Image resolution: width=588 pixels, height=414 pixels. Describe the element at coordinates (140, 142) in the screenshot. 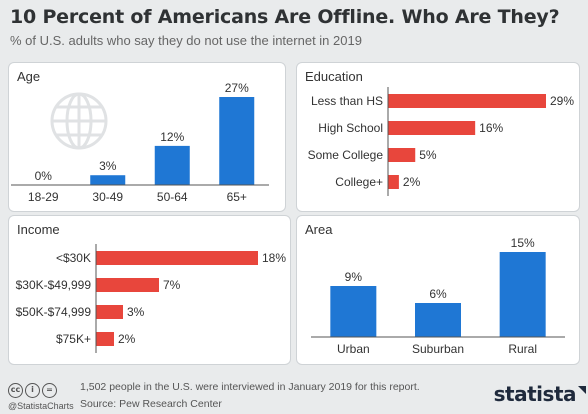

I see `age-chart: 0% 18-29 3% 30-49 12% 50-64 27% 65+` at that location.